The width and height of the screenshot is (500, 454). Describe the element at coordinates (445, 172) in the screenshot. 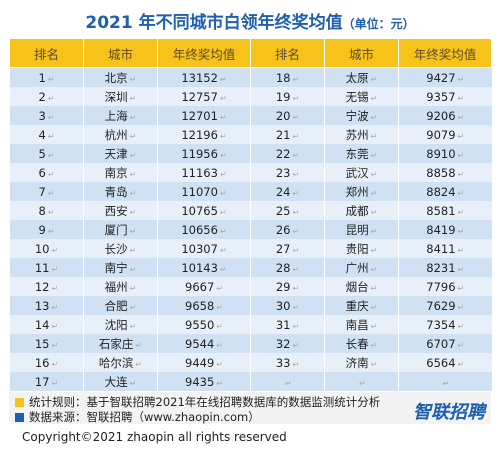

I see `cell-value-right: 8858 ↵` at that location.